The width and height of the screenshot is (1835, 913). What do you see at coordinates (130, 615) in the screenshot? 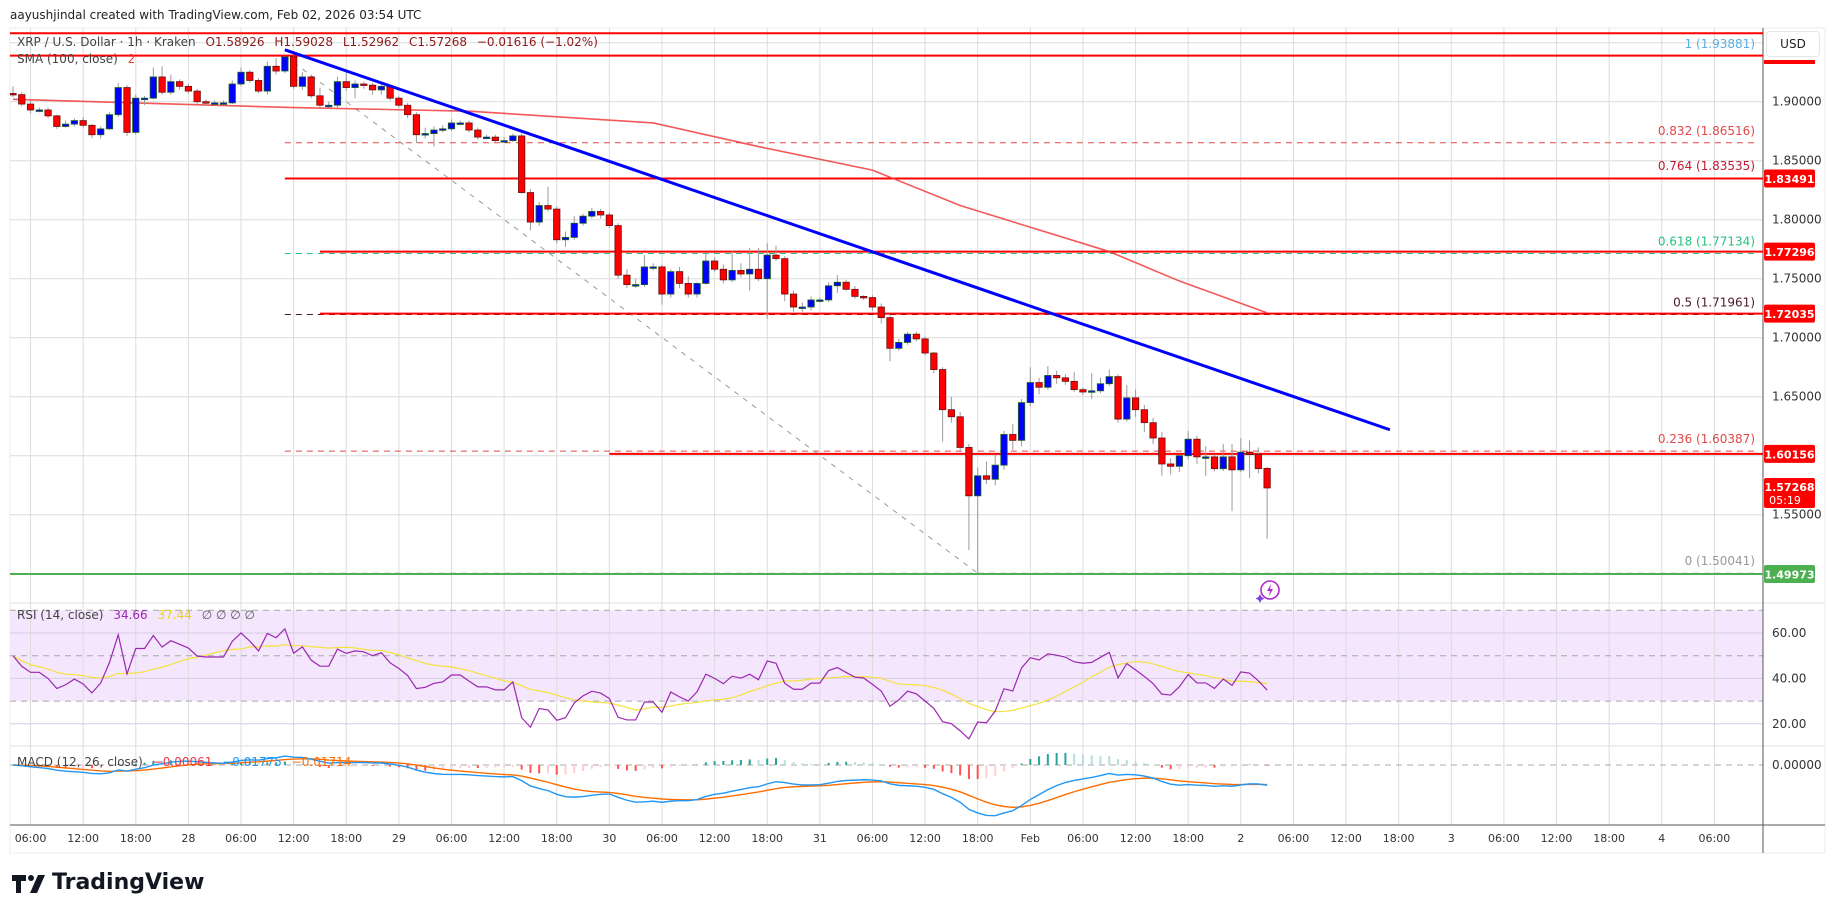
I see `rsi-value: 34.66` at bounding box center [130, 615].